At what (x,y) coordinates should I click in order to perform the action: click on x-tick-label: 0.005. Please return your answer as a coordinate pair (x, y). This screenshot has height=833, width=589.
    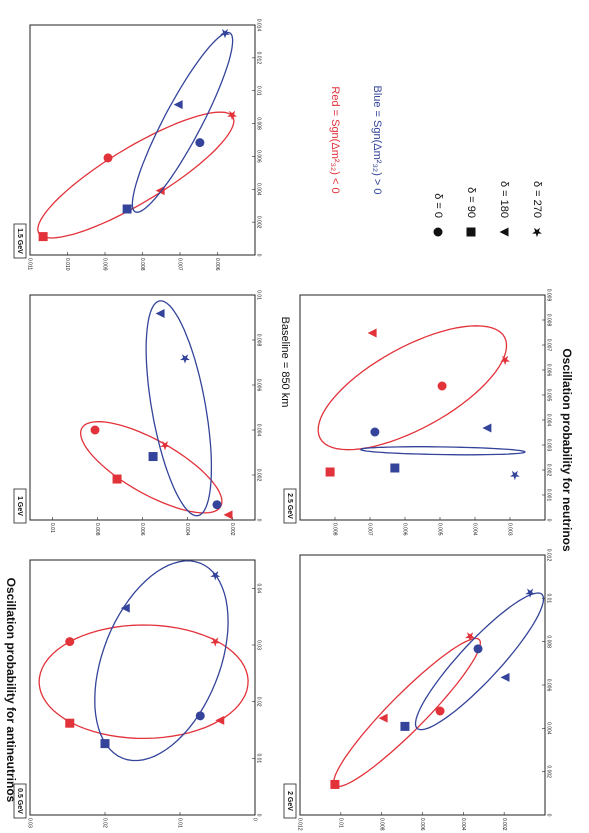
    Looking at the image, I should click on (440, 529).